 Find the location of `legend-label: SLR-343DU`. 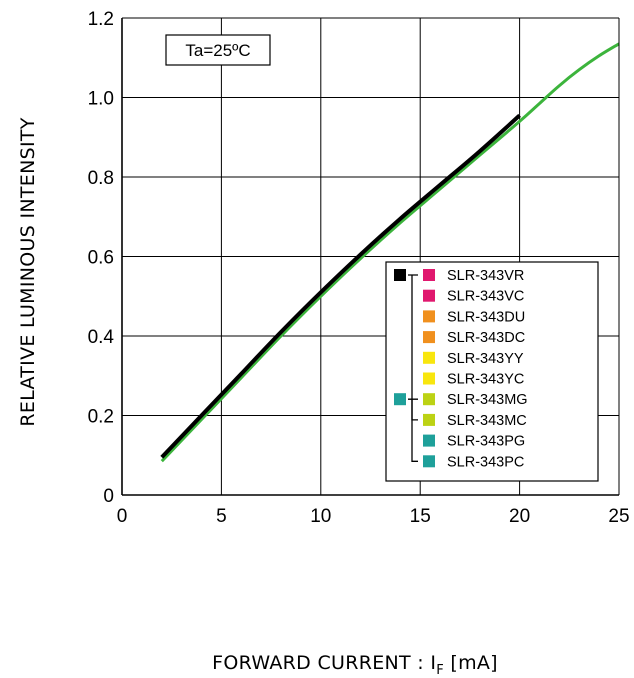

legend-label: SLR-343DU is located at coordinates (486, 317).